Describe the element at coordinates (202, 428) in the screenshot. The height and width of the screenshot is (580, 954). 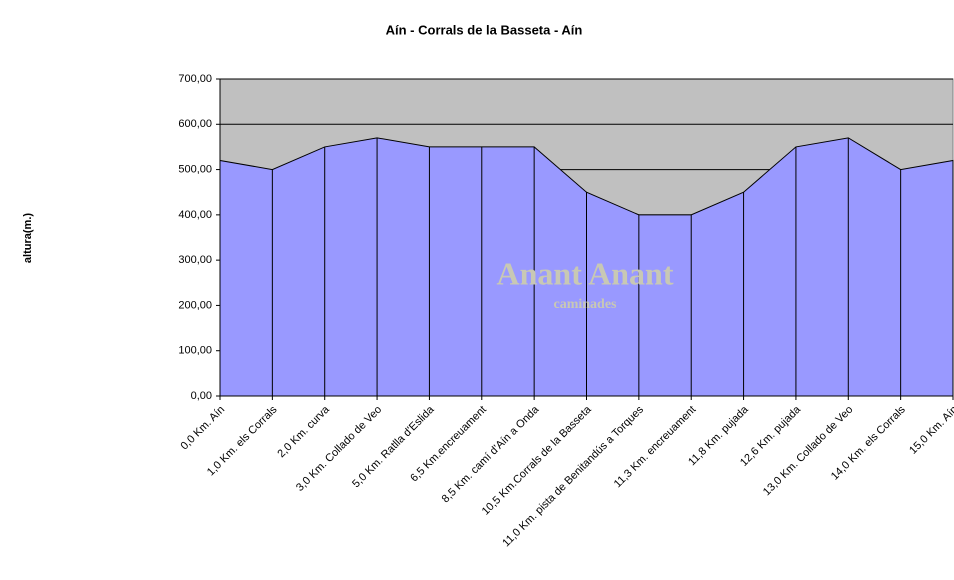
I see `x-tick-label: 0,0 Km. Aín` at that location.